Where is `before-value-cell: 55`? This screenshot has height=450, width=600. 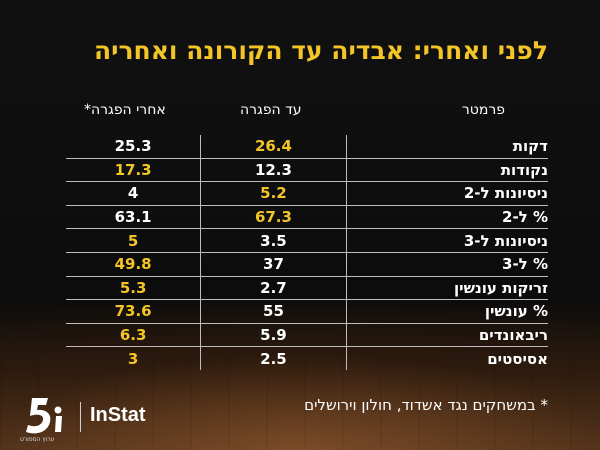 before-value-cell: 55 is located at coordinates (273, 311).